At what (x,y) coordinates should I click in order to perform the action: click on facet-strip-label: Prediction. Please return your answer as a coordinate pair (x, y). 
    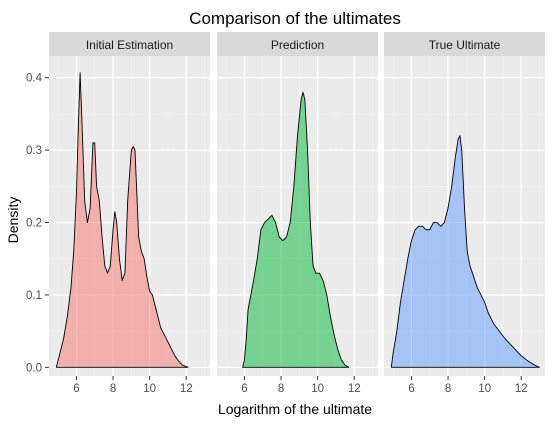
    Looking at the image, I should click on (297, 45).